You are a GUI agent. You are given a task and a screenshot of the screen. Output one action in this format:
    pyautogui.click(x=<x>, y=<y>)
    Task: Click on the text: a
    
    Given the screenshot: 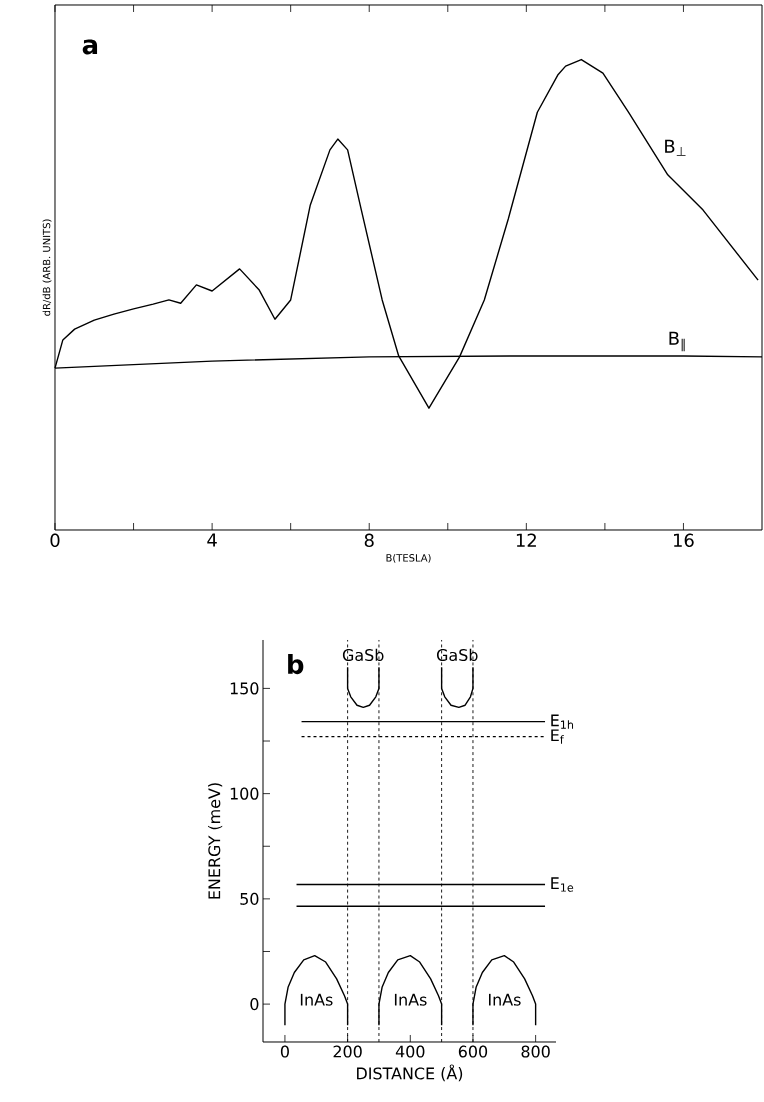 What is the action you would take?
    pyautogui.click(x=90, y=47)
    